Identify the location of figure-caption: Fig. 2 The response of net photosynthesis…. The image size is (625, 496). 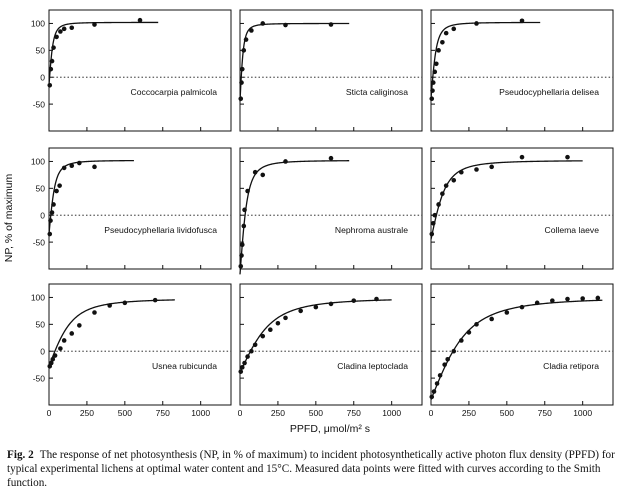
(313, 469).